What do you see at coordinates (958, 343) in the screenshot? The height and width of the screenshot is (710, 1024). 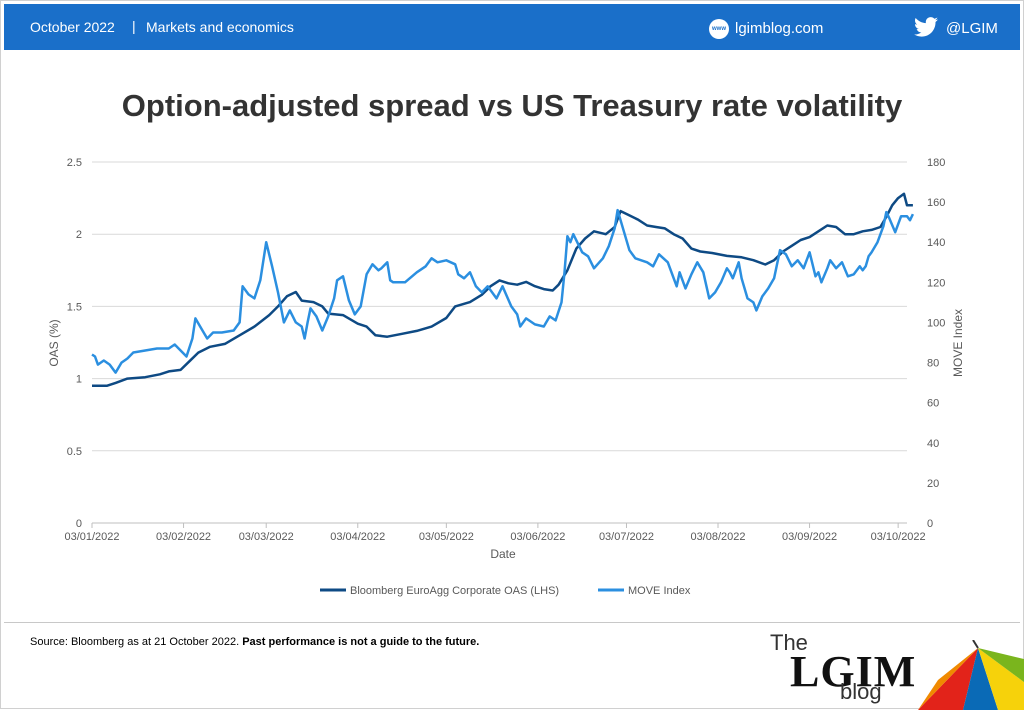 I see `y-axis-right-label: MOVE Index` at bounding box center [958, 343].